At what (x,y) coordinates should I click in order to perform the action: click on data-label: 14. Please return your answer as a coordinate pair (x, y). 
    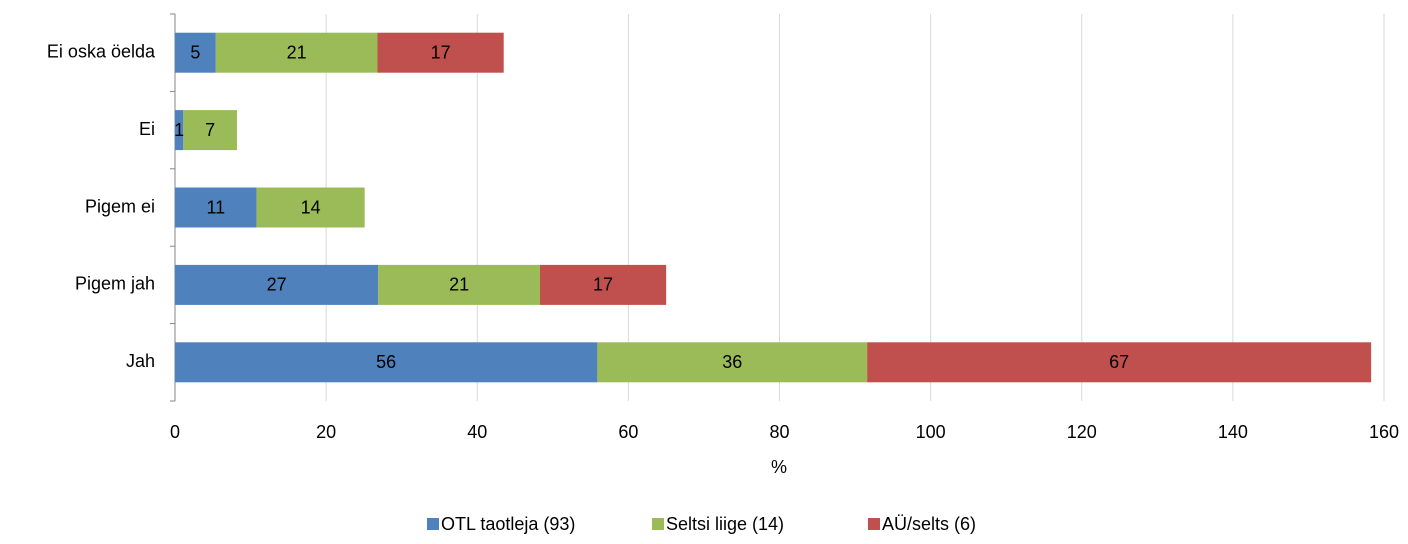
    Looking at the image, I should click on (311, 207).